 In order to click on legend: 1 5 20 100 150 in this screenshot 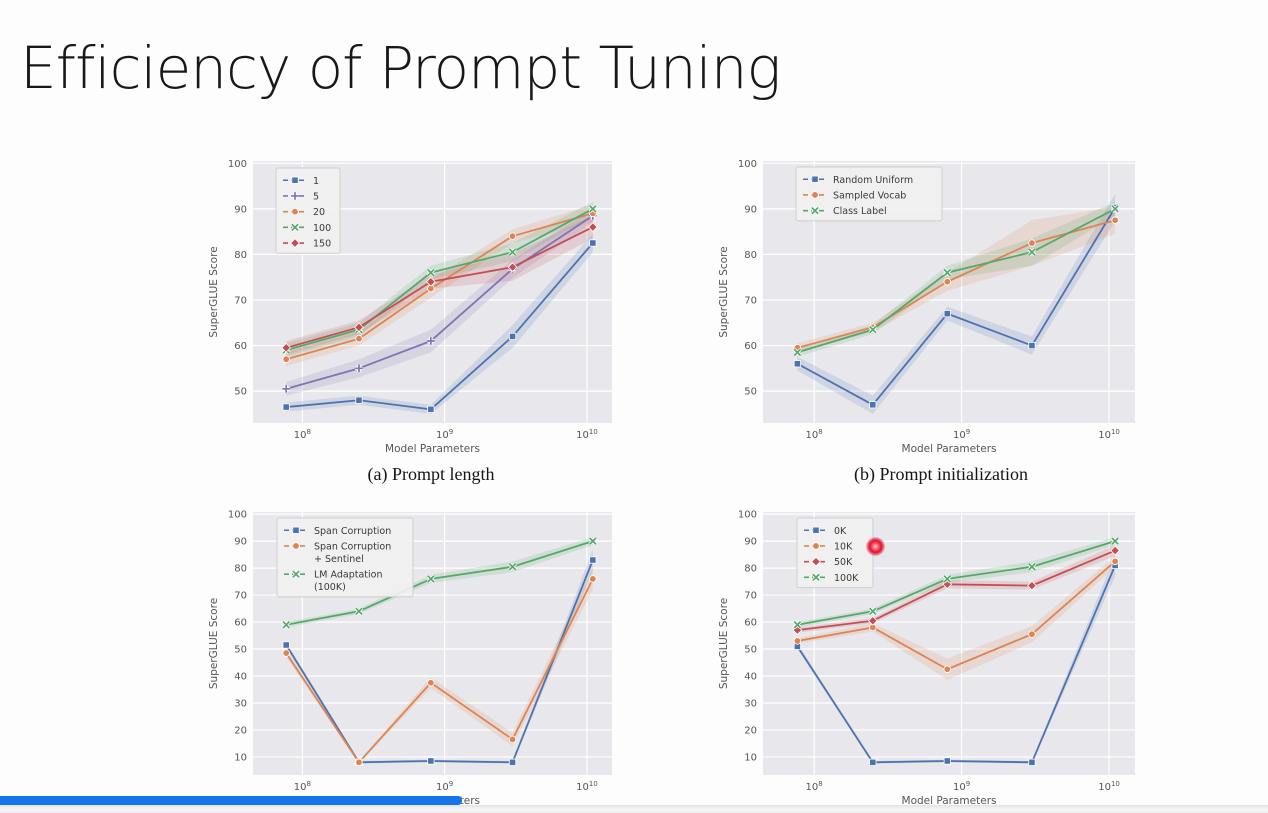, I will do `click(308, 210)`.